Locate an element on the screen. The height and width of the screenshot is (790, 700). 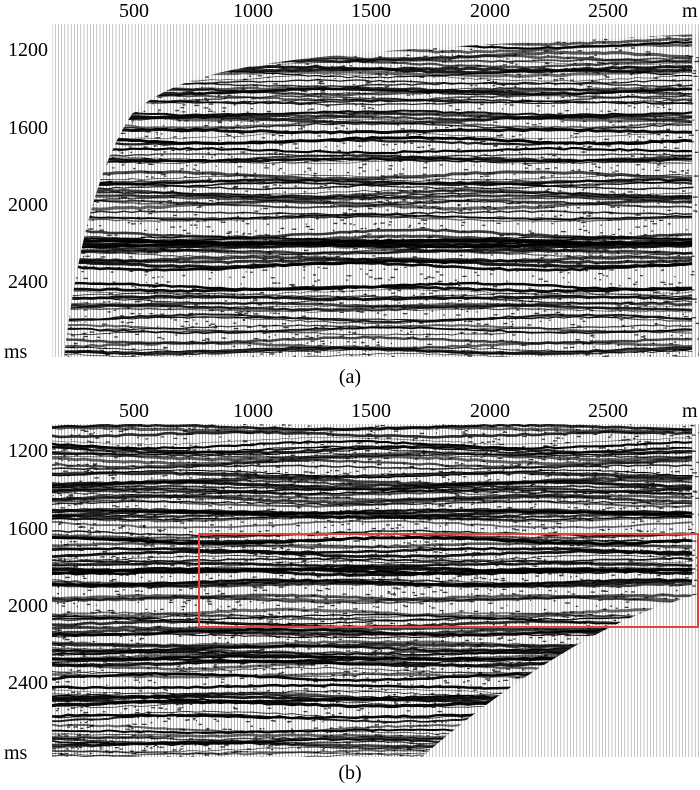
highlight-rectangle is located at coordinates (448, 580).